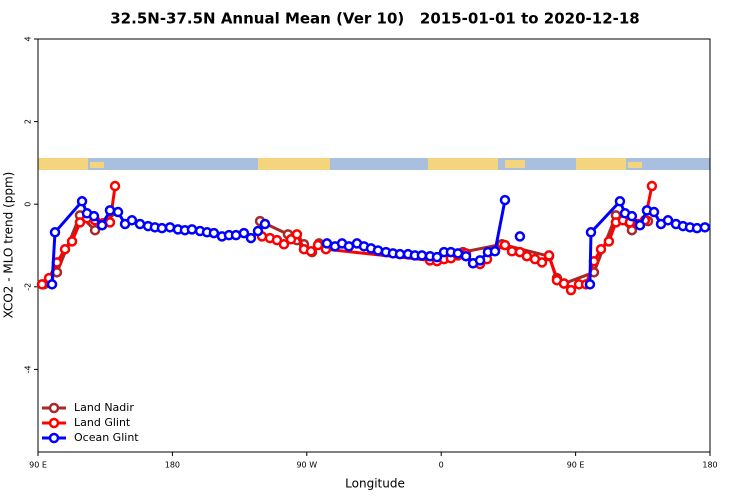 Image resolution: width=750 pixels, height=500 pixels. What do you see at coordinates (28, 369) in the screenshot?
I see `y-tick-label: -4` at bounding box center [28, 369].